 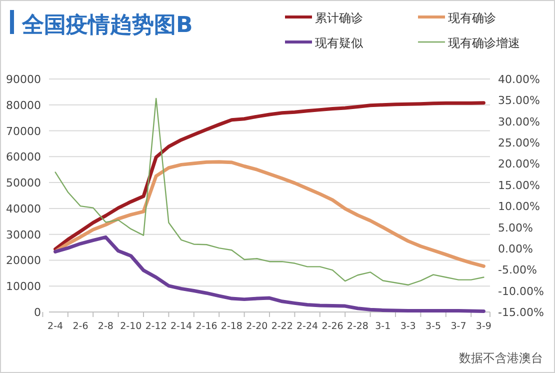 I want to click on chart-title: 全国疫情趋势图B, so click(x=107, y=25).